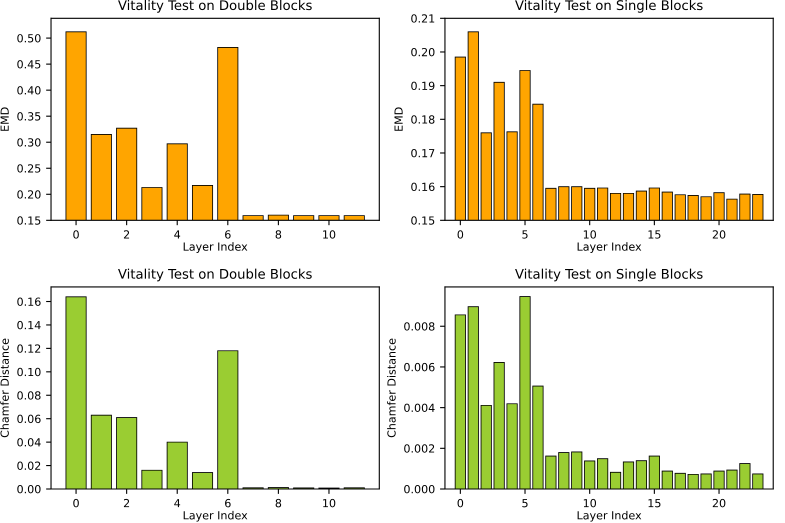 This screenshot has height=523, width=785. I want to click on y-tick-label: 0.12, so click(28, 348).